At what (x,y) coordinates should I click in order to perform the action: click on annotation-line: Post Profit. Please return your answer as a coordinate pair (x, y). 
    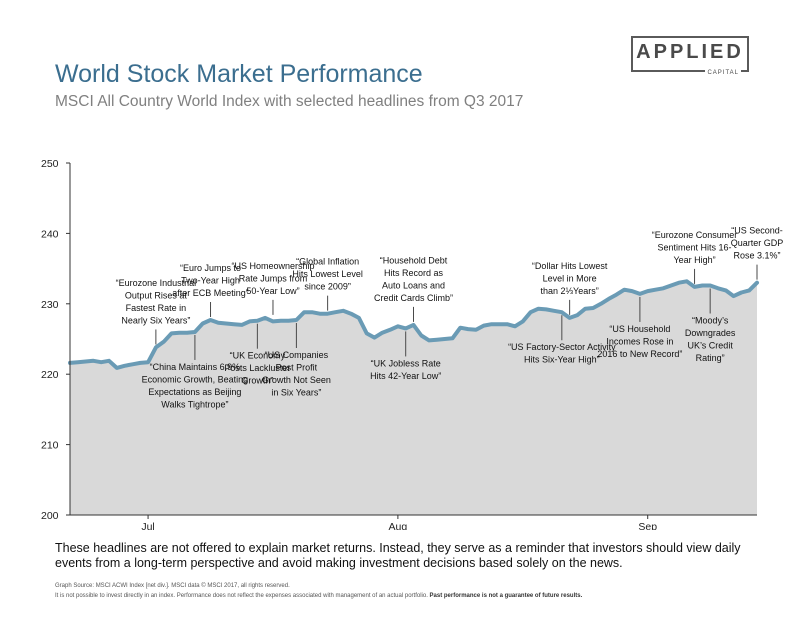
    Looking at the image, I should click on (297, 367).